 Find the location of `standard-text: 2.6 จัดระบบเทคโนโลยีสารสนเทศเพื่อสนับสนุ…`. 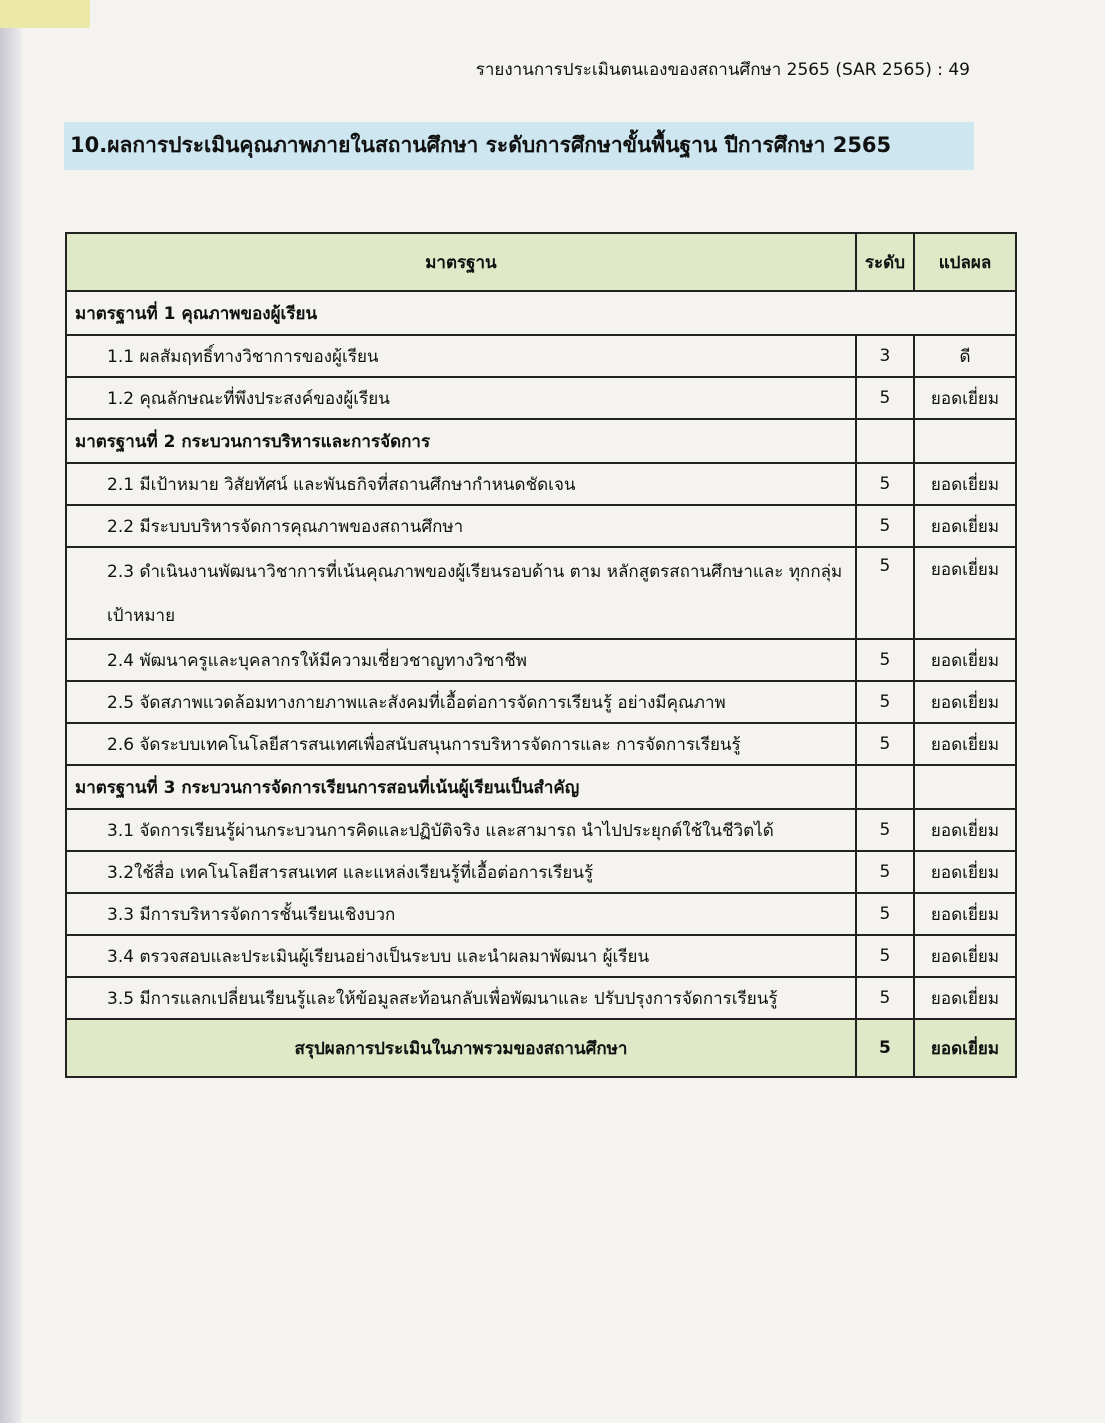

standard-text: 2.6 จัดระบบเทคโนโลยีสารสนเทศเพื่อสนับสนุ… is located at coordinates (461, 744).